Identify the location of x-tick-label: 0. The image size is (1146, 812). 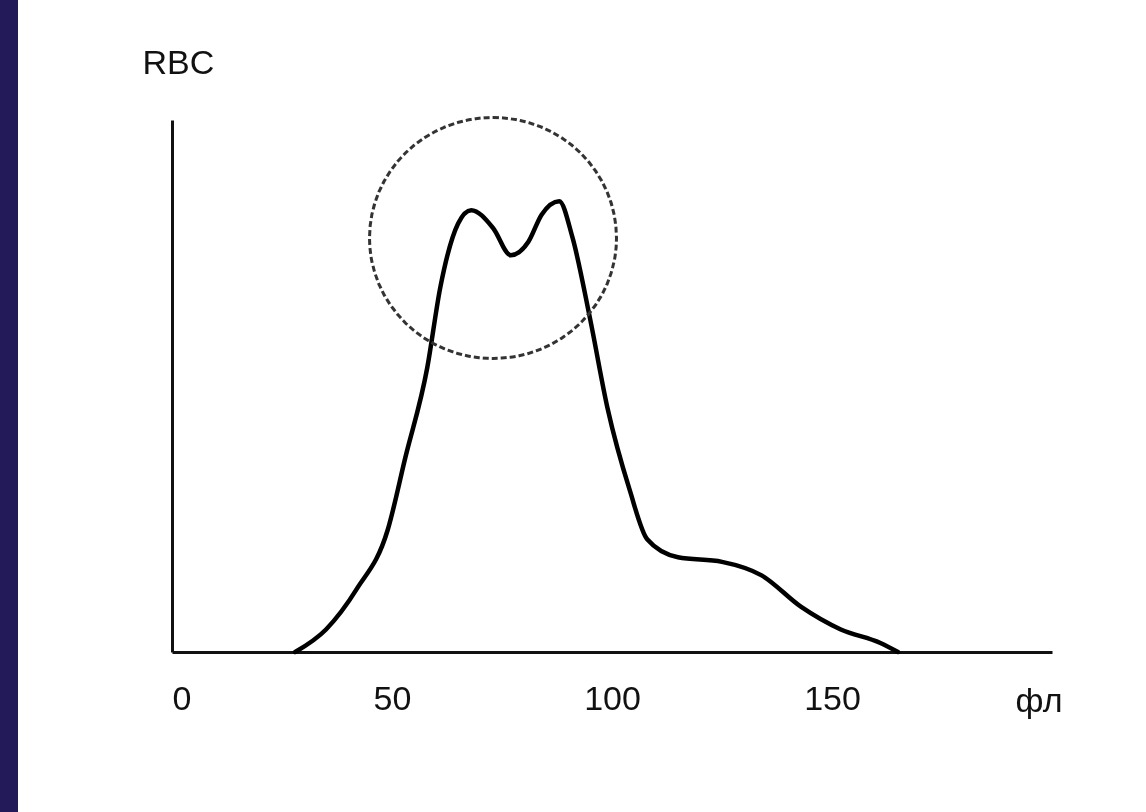
(182, 697).